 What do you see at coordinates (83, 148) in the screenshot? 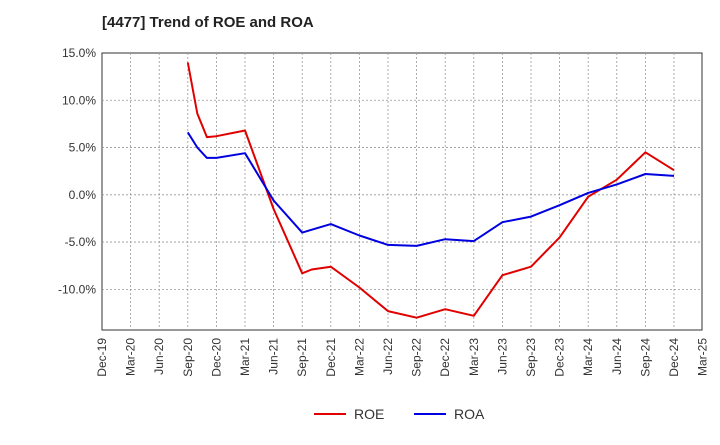
I see `y-tick-label: 5.0%` at bounding box center [83, 148].